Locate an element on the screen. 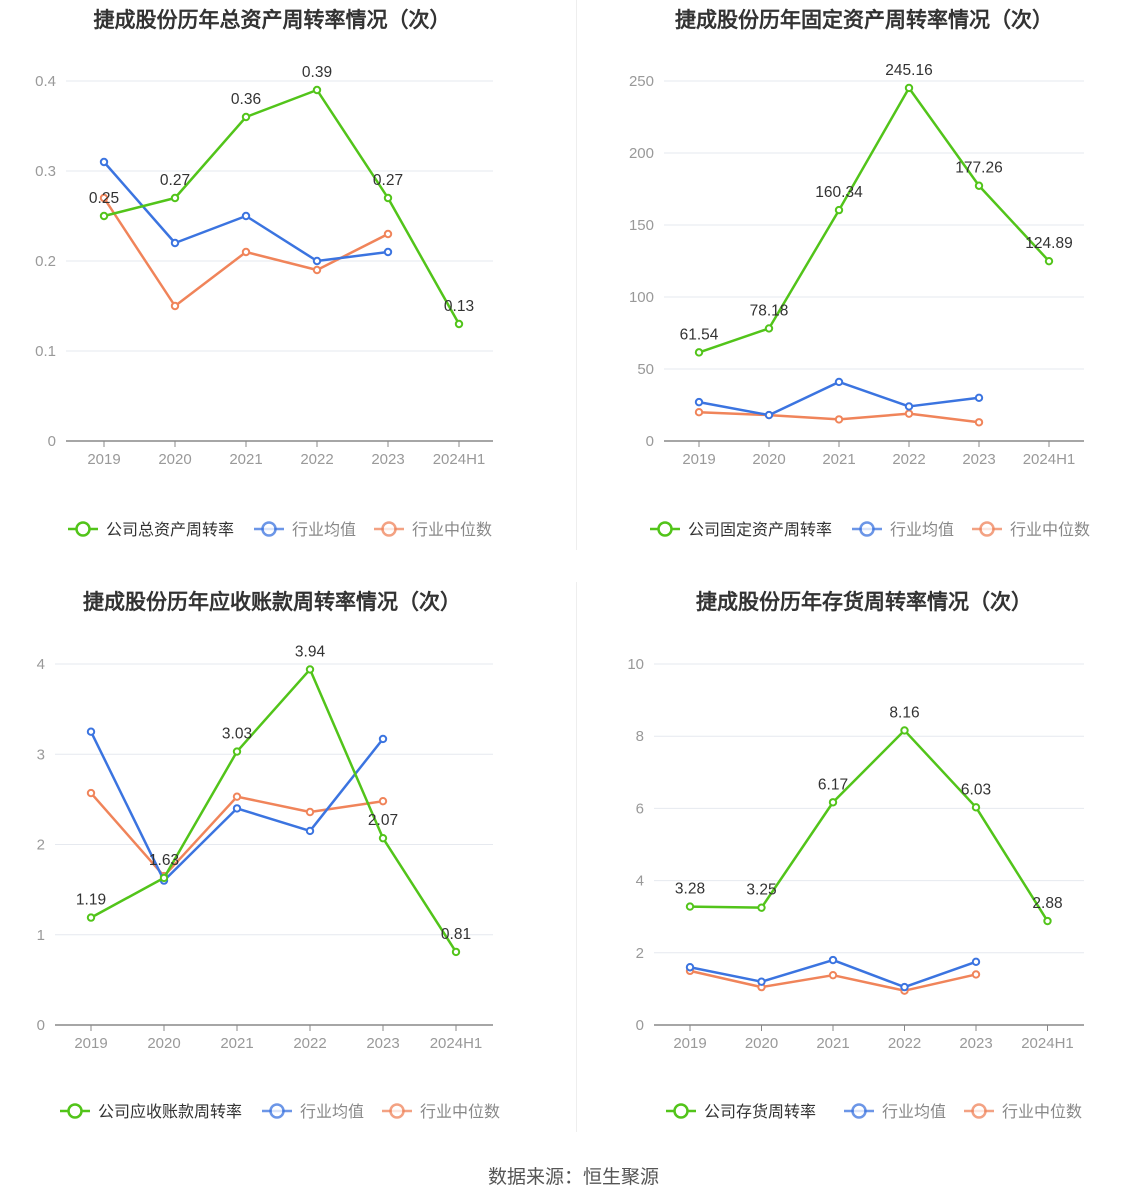 The height and width of the screenshot is (1202, 1147). y-tick-label: 4 is located at coordinates (640, 881).